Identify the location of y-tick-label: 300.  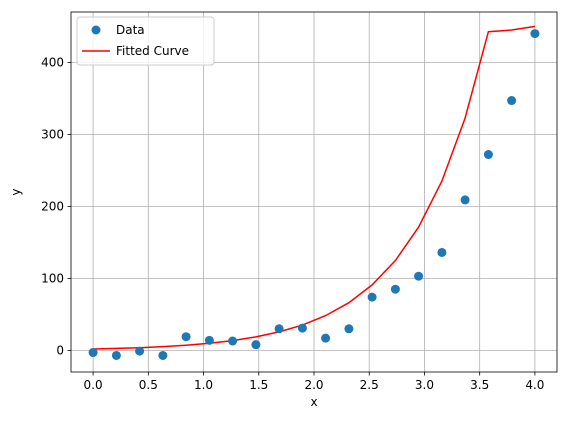
(52, 134).